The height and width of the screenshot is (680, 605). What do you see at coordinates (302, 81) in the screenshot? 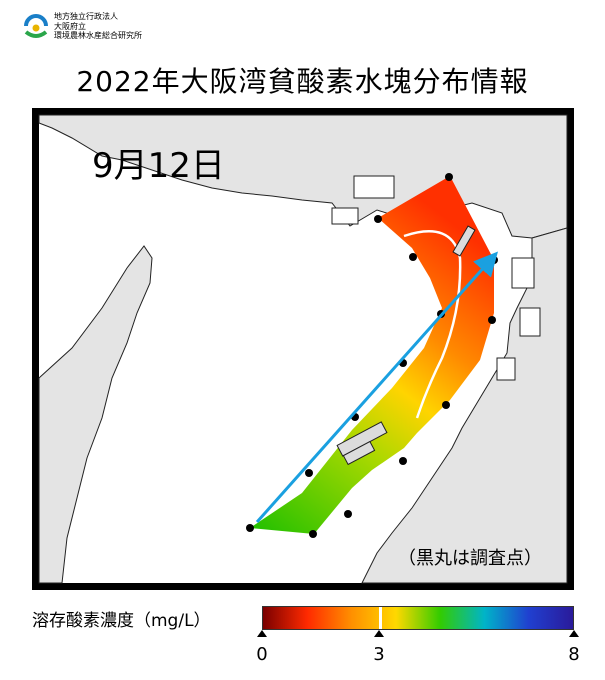
I see `page-title: 2022年大阪湾貧酸素水塊分布情報` at bounding box center [302, 81].